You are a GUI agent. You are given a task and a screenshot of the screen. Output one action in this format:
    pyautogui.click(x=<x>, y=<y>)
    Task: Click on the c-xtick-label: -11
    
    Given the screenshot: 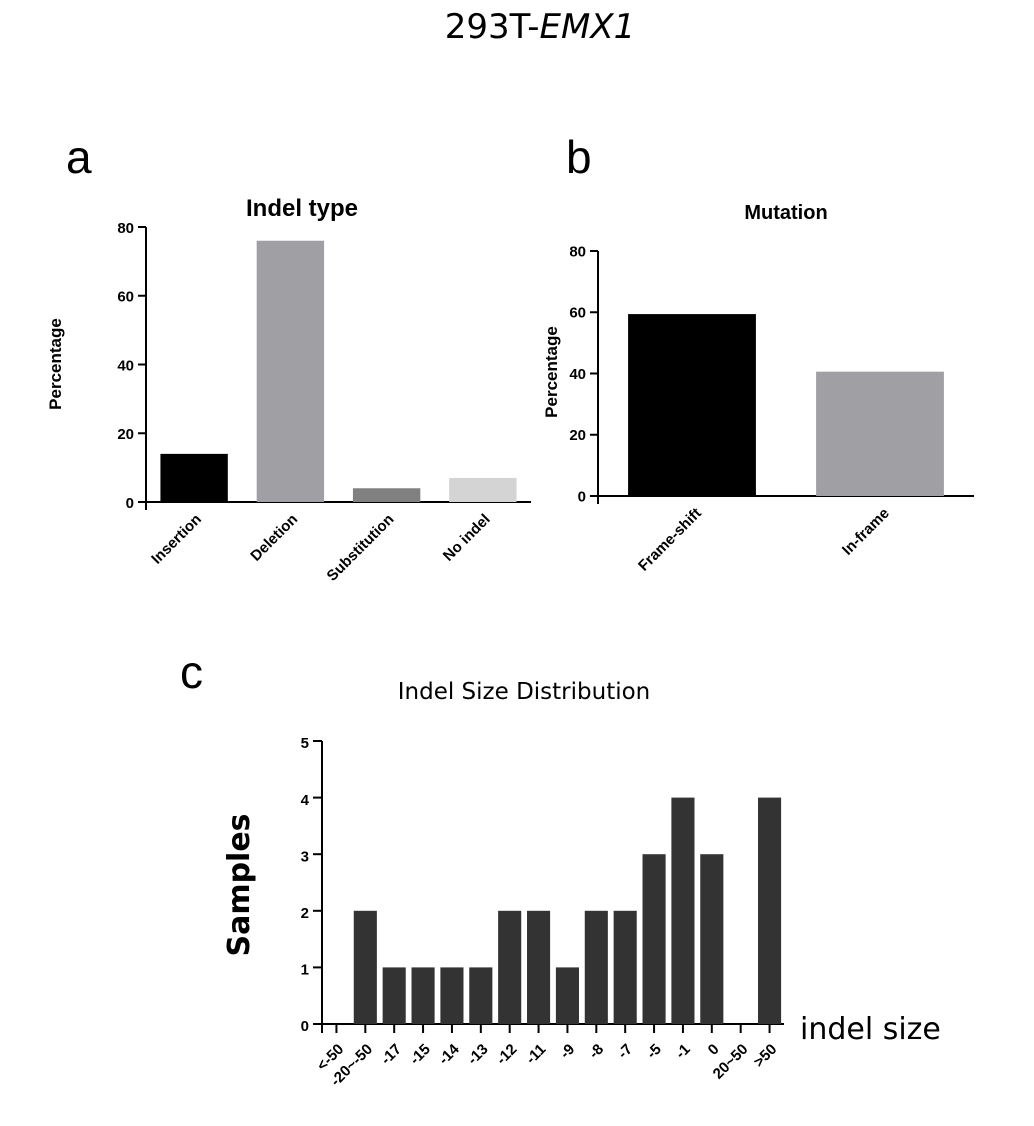 What is the action you would take?
    pyautogui.click(x=536, y=1054)
    